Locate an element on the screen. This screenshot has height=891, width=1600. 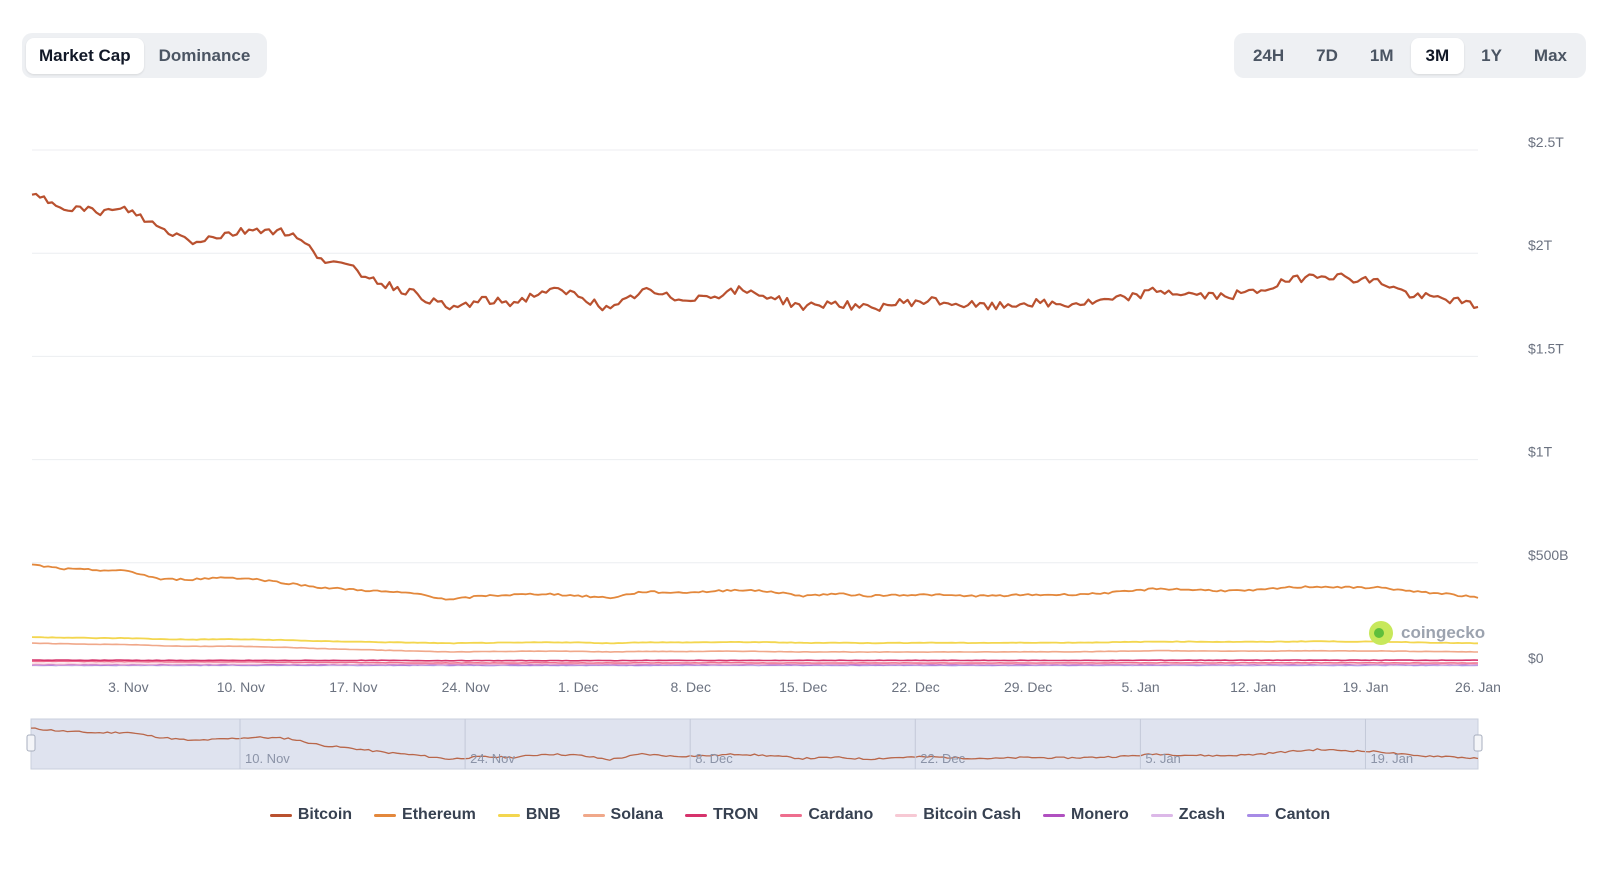
x-tick-label: 17. Nov is located at coordinates (353, 687).